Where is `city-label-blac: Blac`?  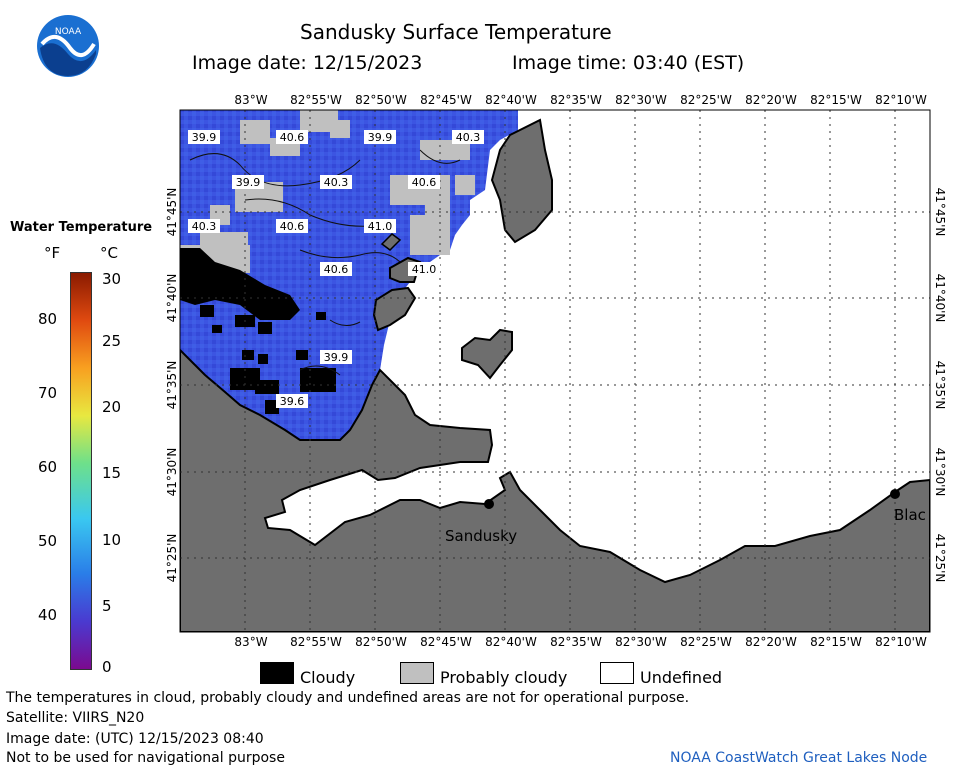
city-label-blac: Blac is located at coordinates (910, 515).